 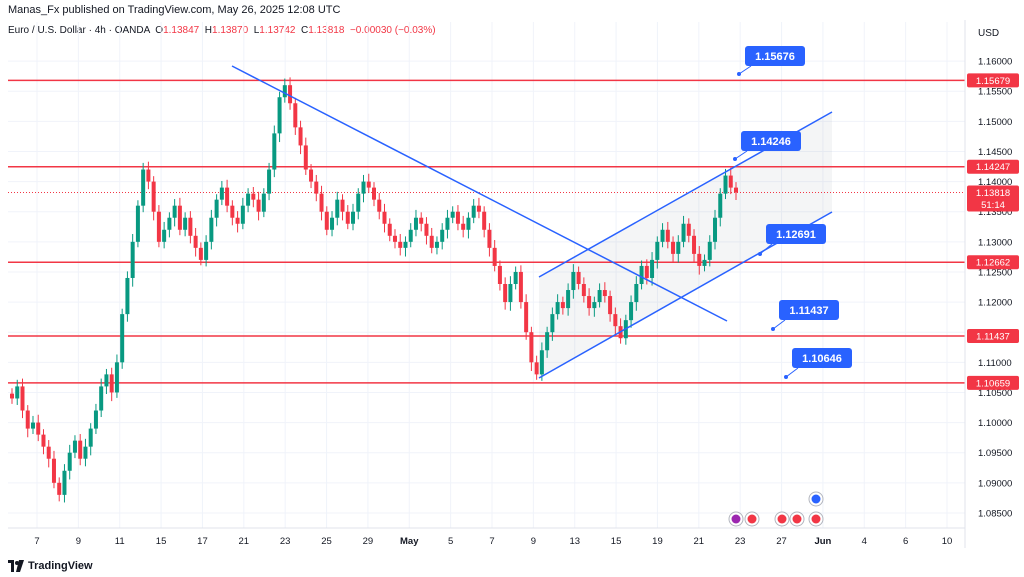 I want to click on last-price-tag, so click(x=993, y=198).